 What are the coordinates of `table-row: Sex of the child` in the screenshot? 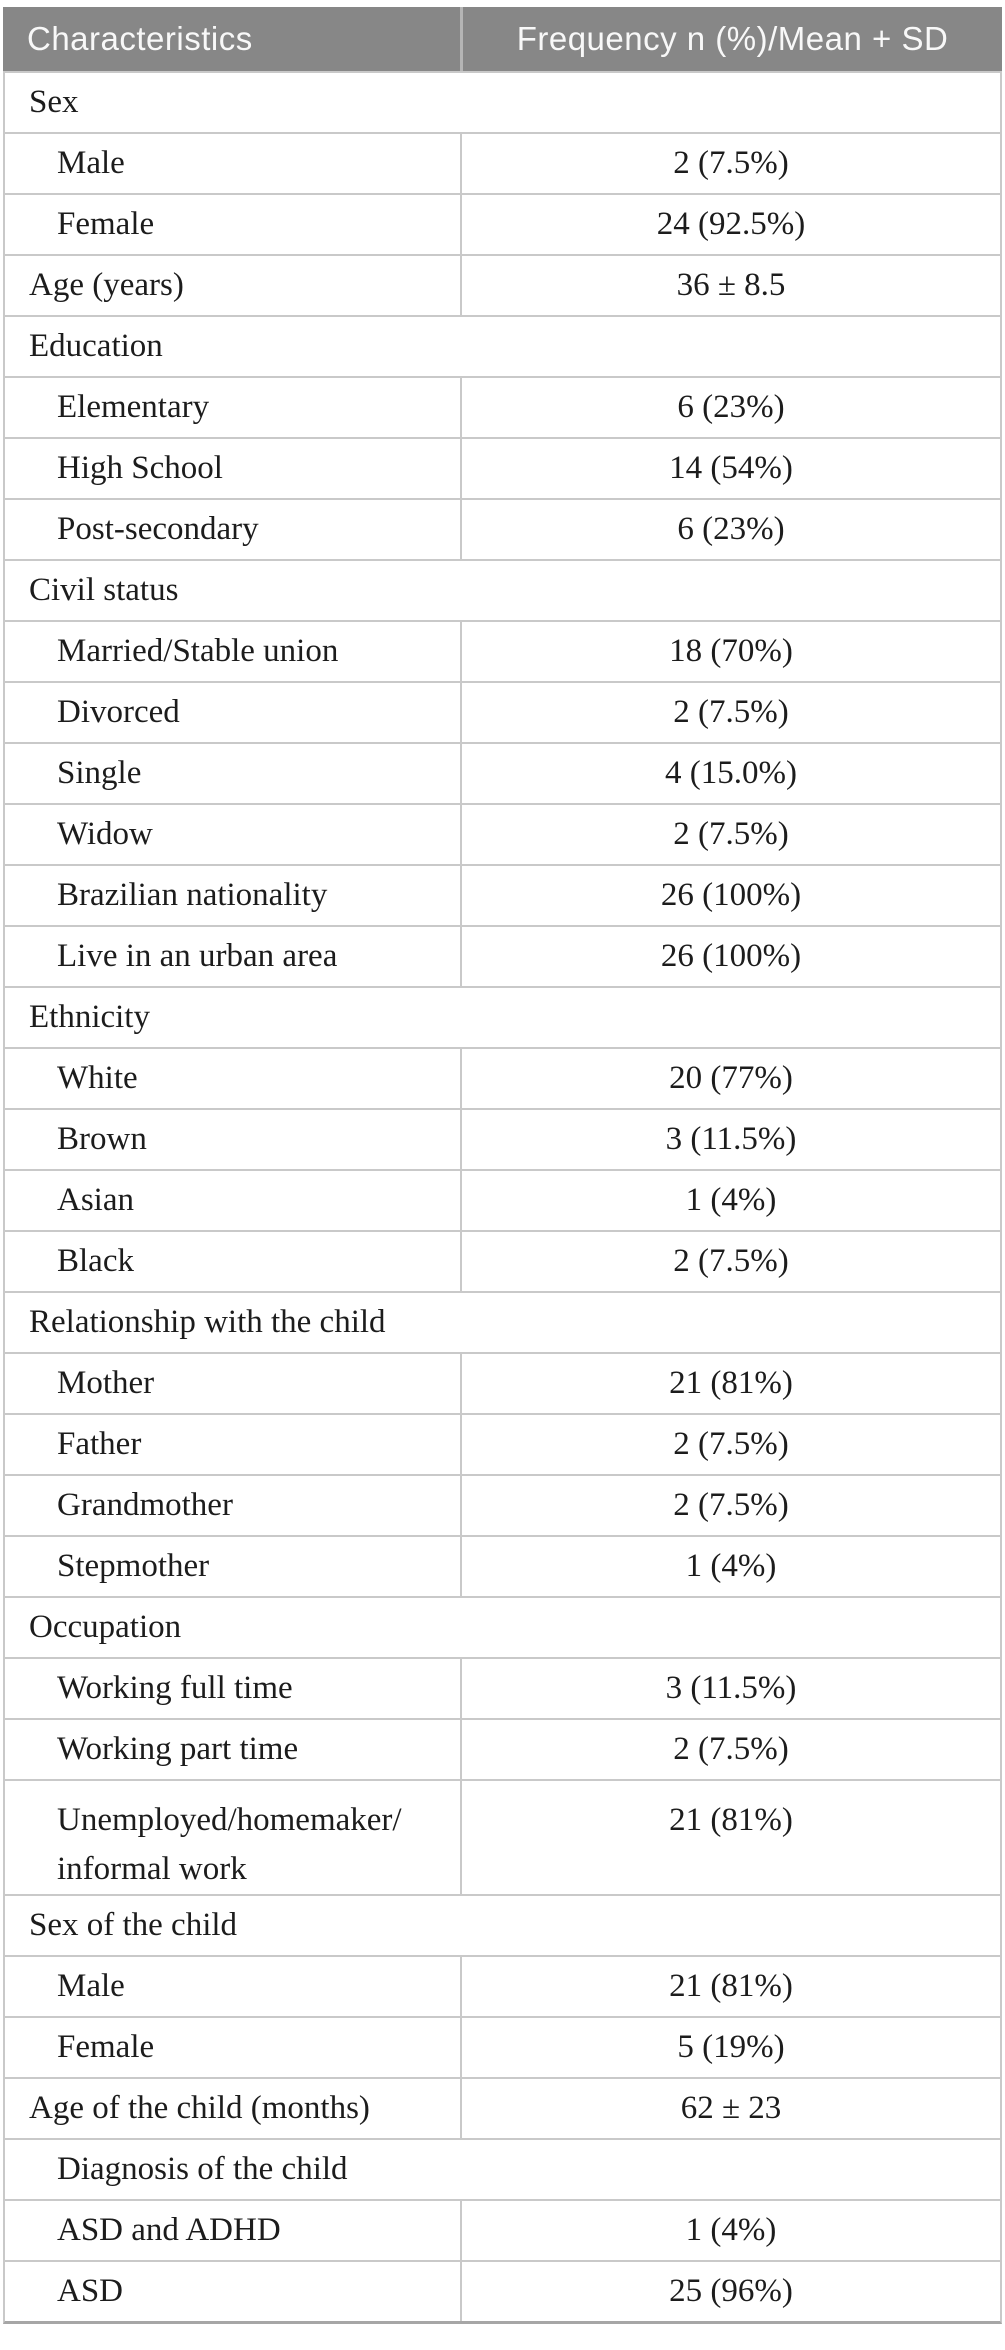 It's located at (502, 1924).